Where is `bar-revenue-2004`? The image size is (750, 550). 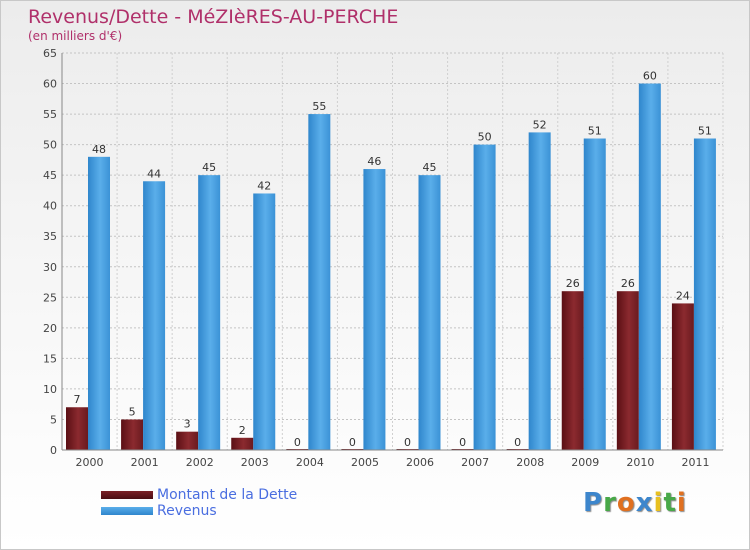 bar-revenue-2004 is located at coordinates (319, 282).